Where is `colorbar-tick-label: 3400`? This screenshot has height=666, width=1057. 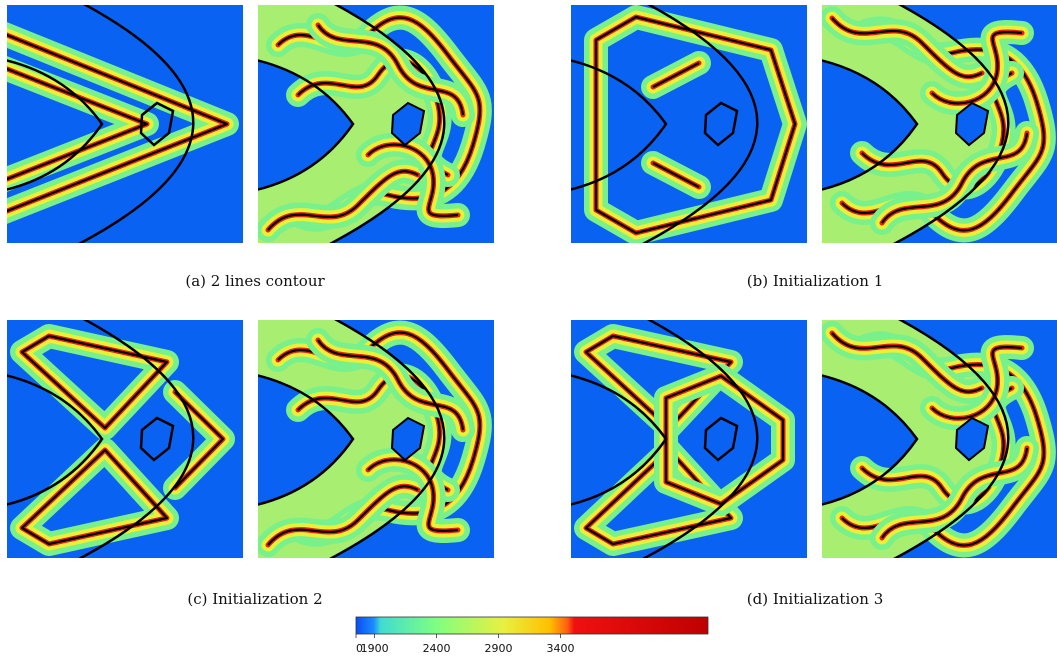 colorbar-tick-label: 3400 is located at coordinates (561, 648).